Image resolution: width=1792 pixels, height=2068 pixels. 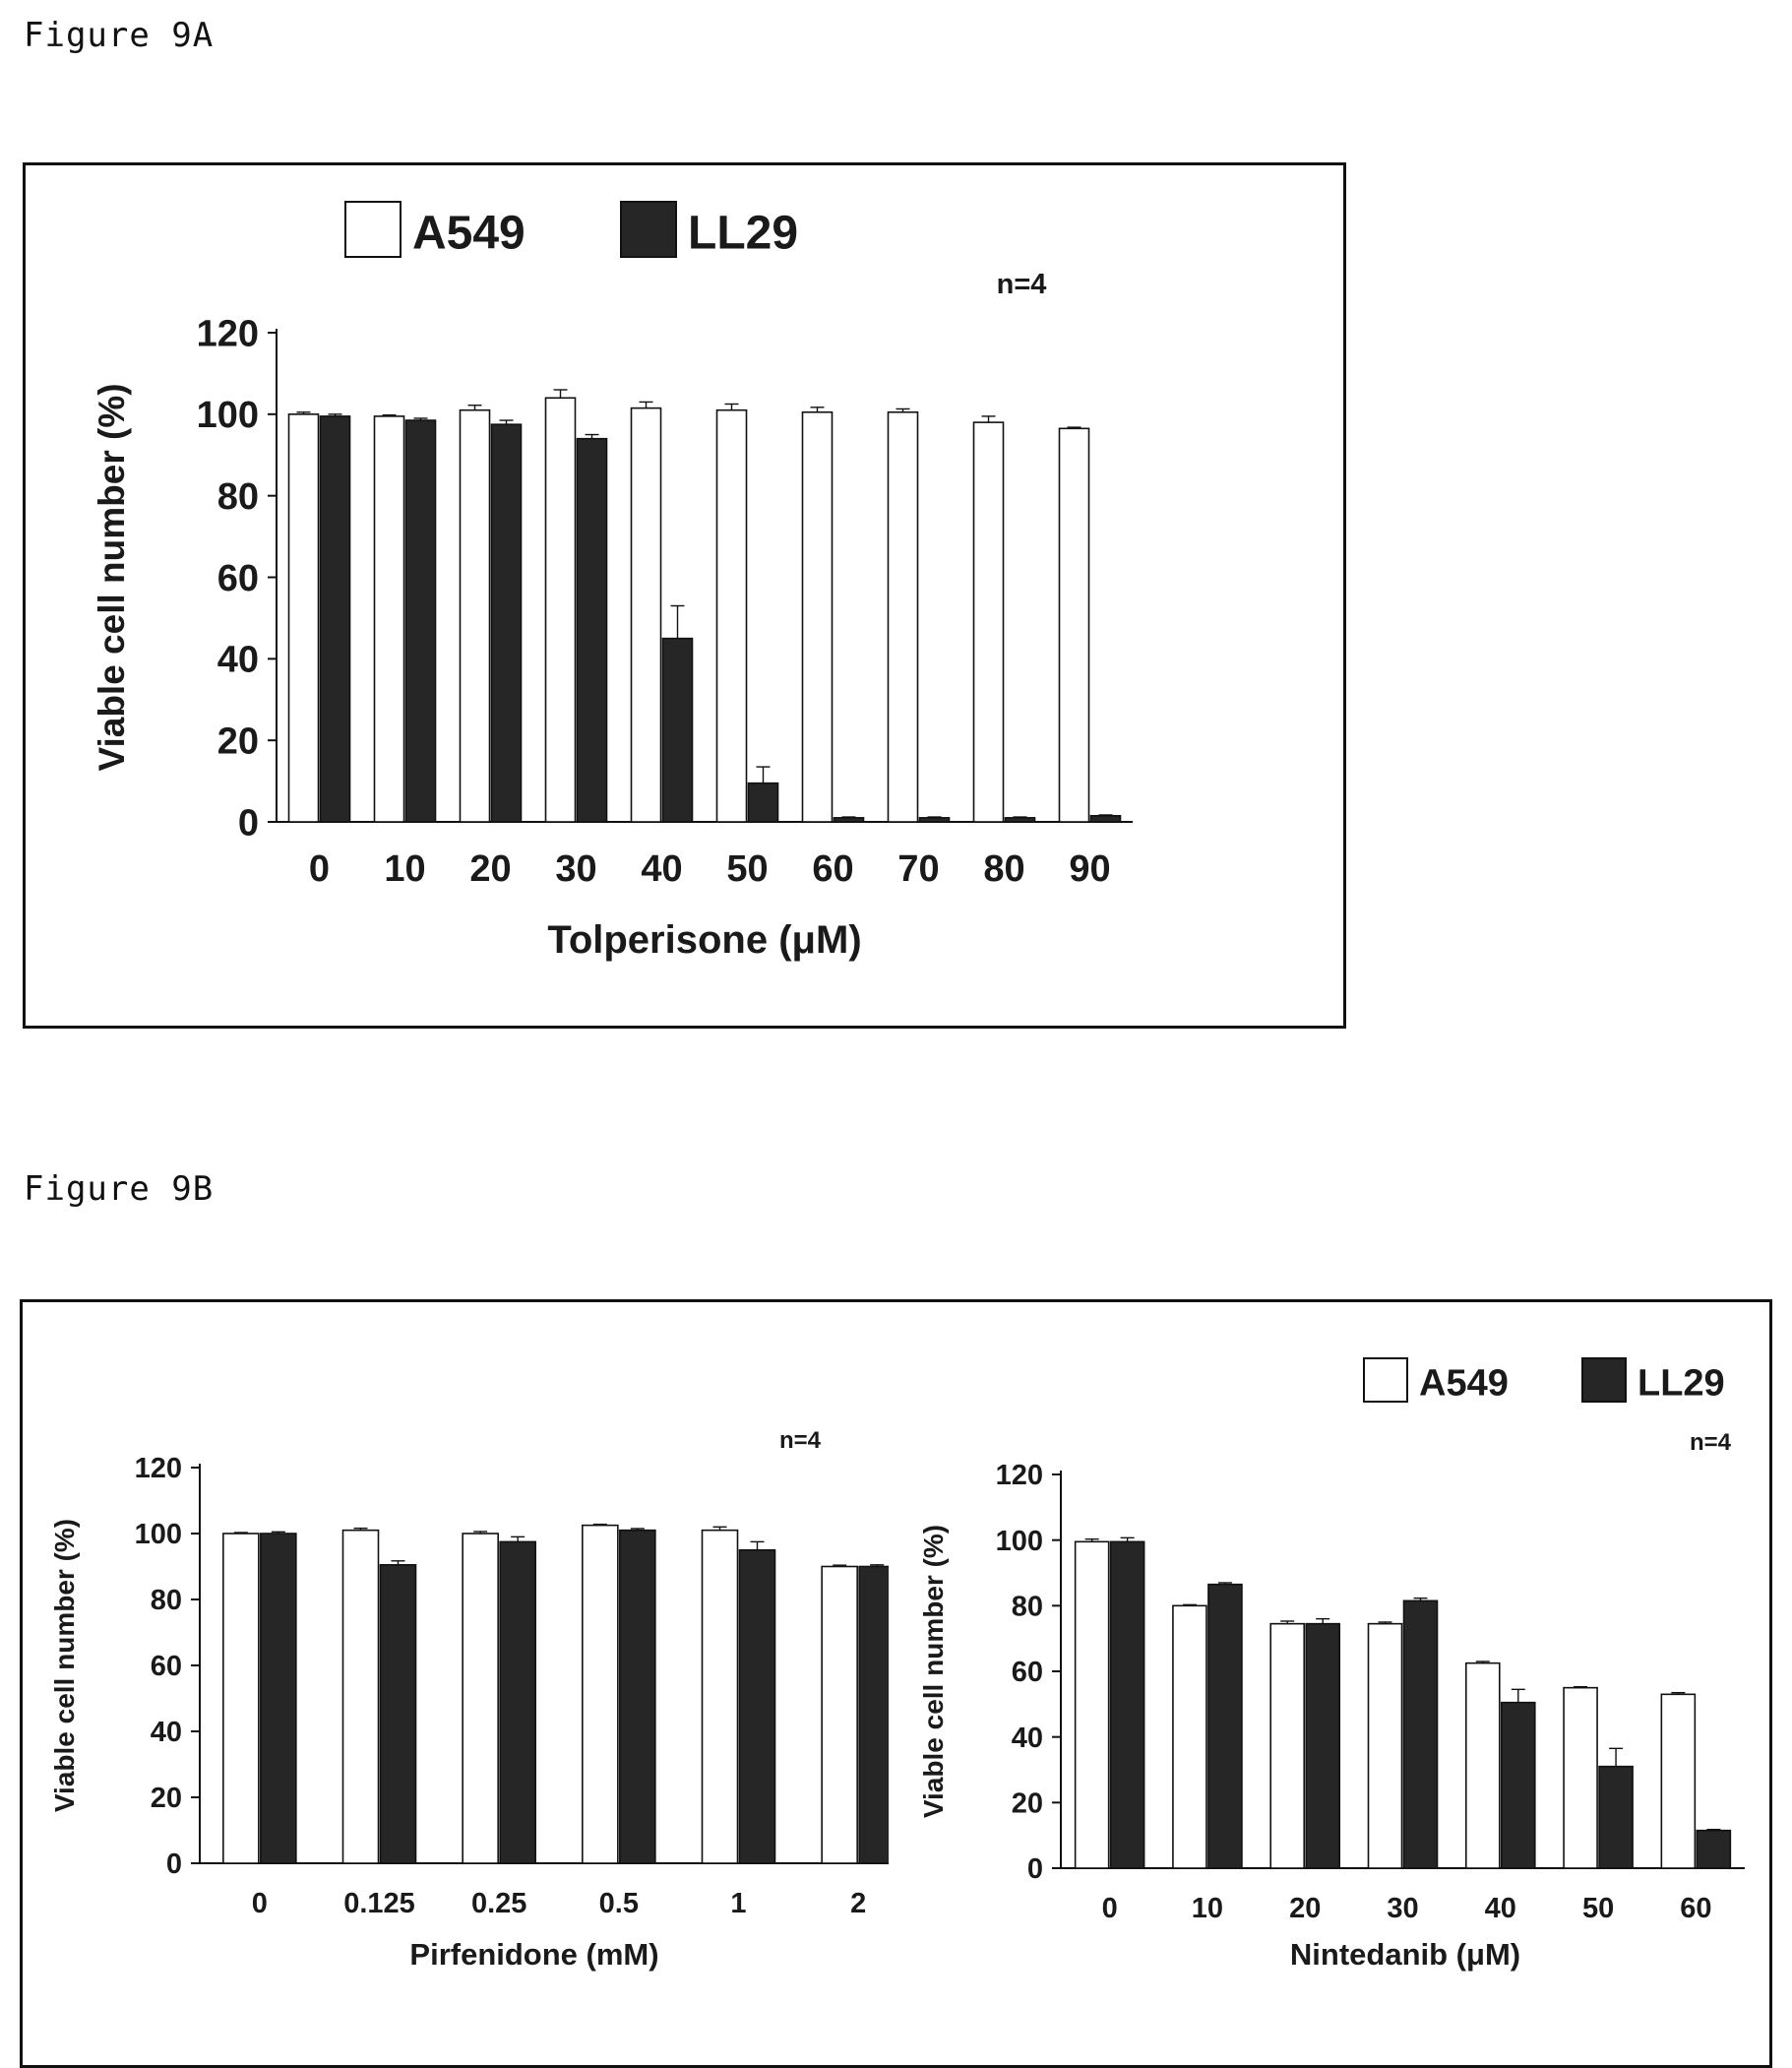 What do you see at coordinates (918, 869) in the screenshot?
I see `x-tick-label: 70` at bounding box center [918, 869].